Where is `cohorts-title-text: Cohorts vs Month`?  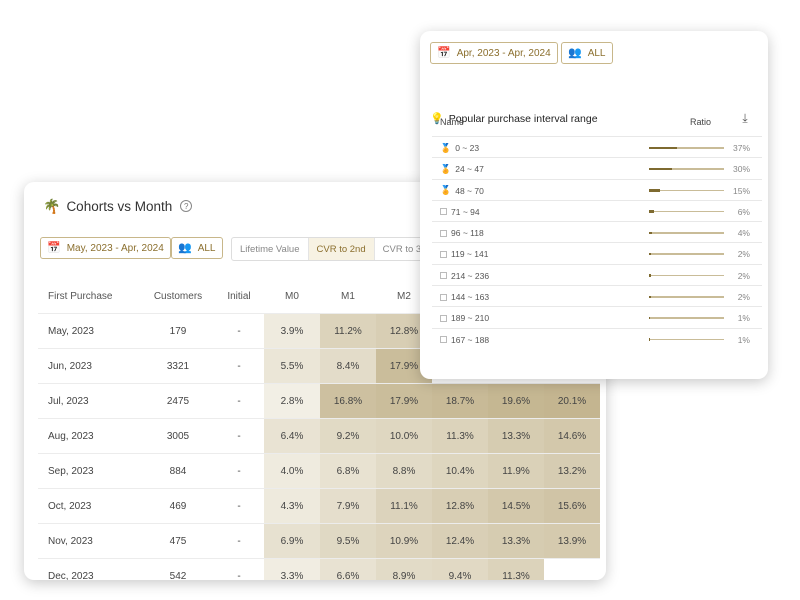 cohorts-title-text: Cohorts vs Month is located at coordinates (119, 206).